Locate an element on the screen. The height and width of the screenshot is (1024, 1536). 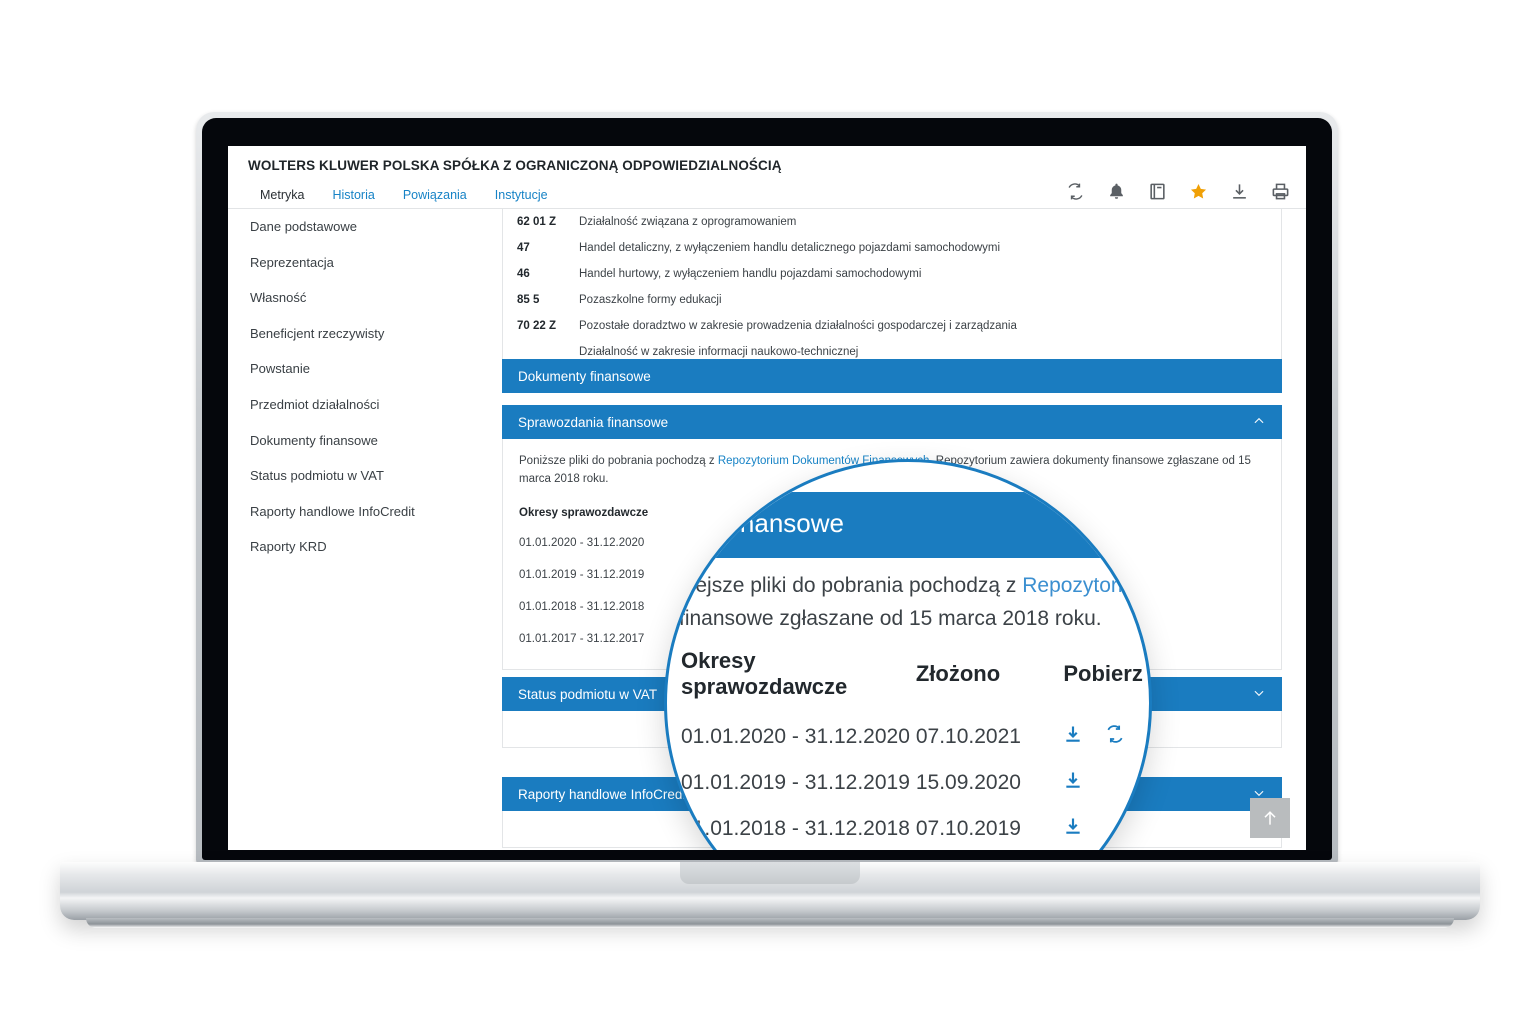
pkd-code: 85 5 is located at coordinates (528, 300).